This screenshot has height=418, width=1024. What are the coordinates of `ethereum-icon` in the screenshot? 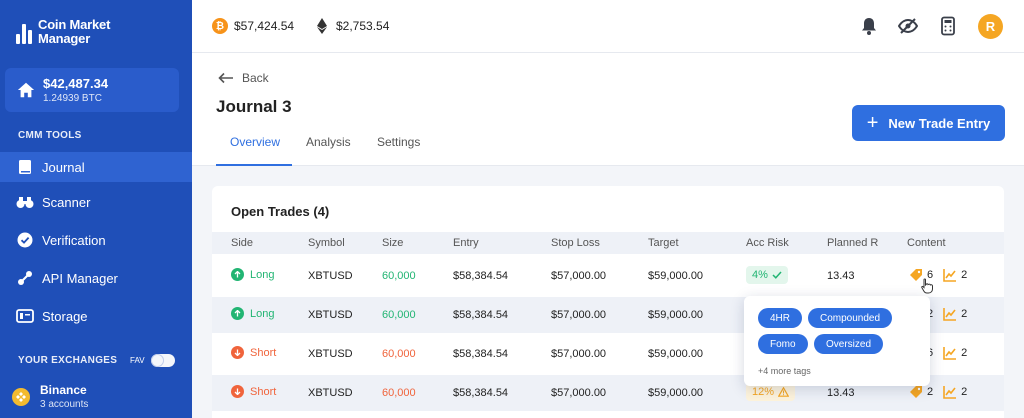 It's located at (322, 26).